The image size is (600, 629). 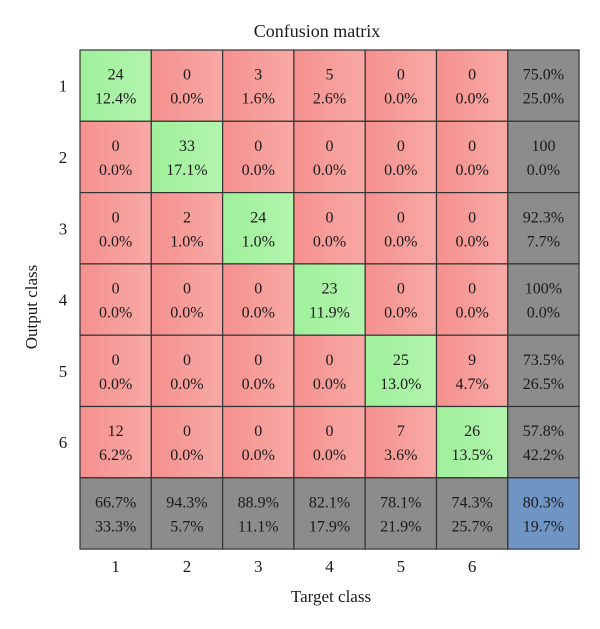 I want to click on matrix-cell-r6-c3: 0 0.0%, so click(x=258, y=442).